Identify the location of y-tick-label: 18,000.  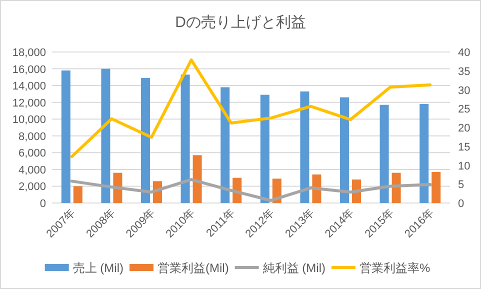
(29, 53).